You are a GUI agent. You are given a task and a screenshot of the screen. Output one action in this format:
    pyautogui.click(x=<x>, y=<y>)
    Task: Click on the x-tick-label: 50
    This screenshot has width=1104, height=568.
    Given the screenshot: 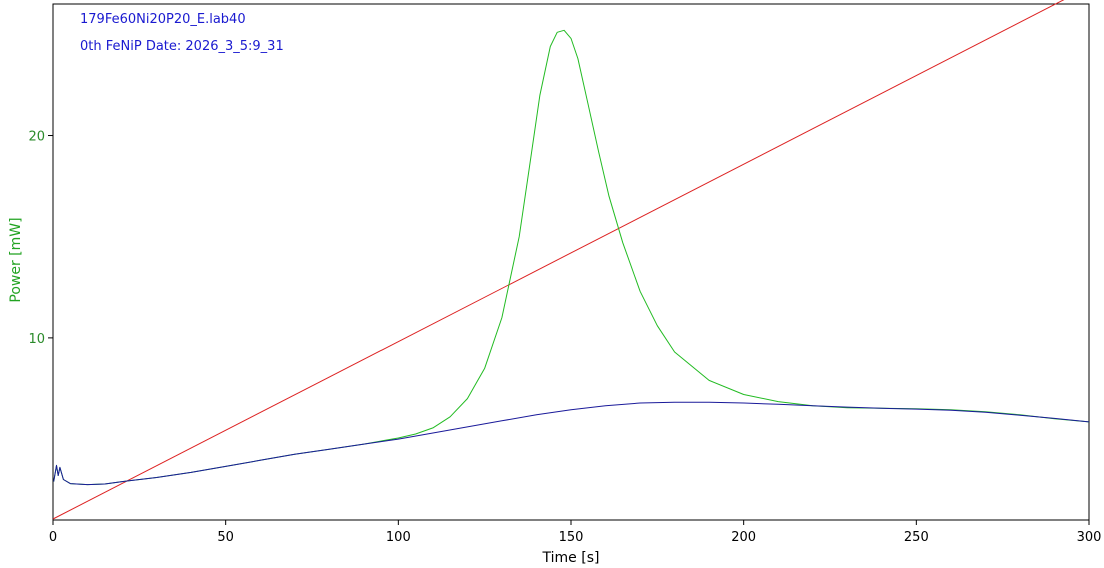 What is the action you would take?
    pyautogui.click(x=225, y=537)
    